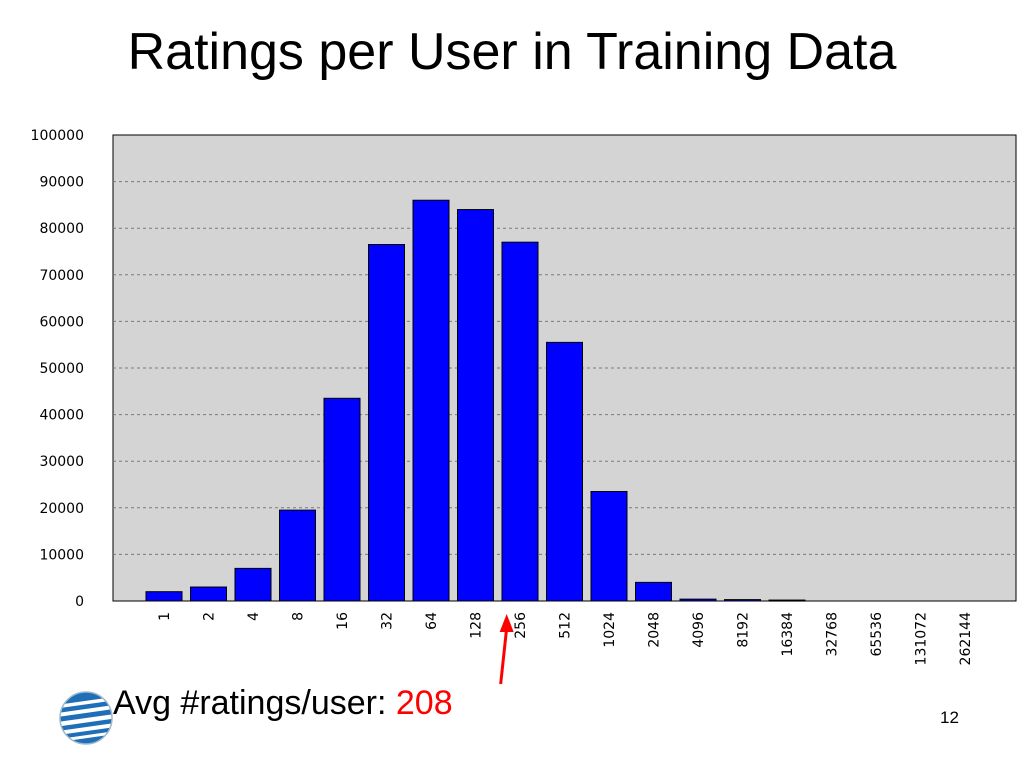 The image size is (1024, 768). I want to click on x-tick-label: 8192, so click(744, 630).